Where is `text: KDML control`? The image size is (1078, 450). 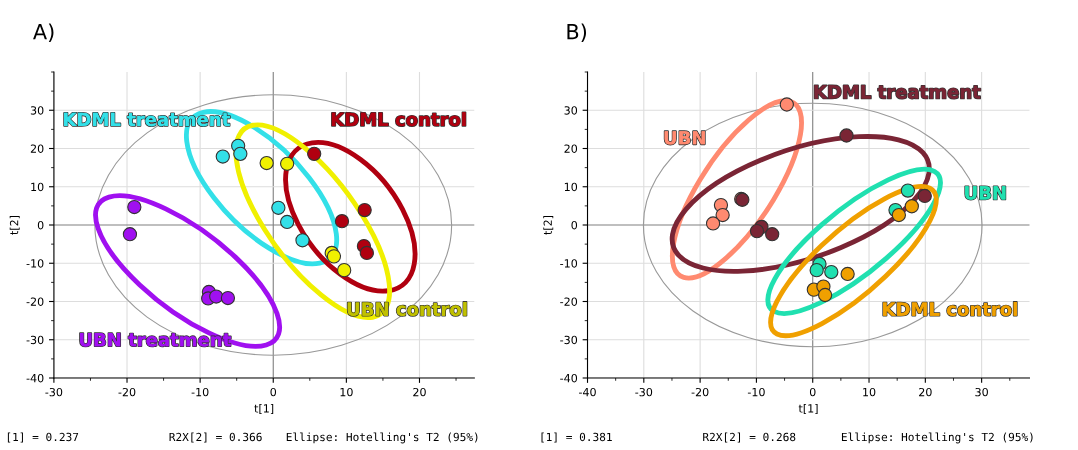
text: KDML control is located at coordinates (950, 308).